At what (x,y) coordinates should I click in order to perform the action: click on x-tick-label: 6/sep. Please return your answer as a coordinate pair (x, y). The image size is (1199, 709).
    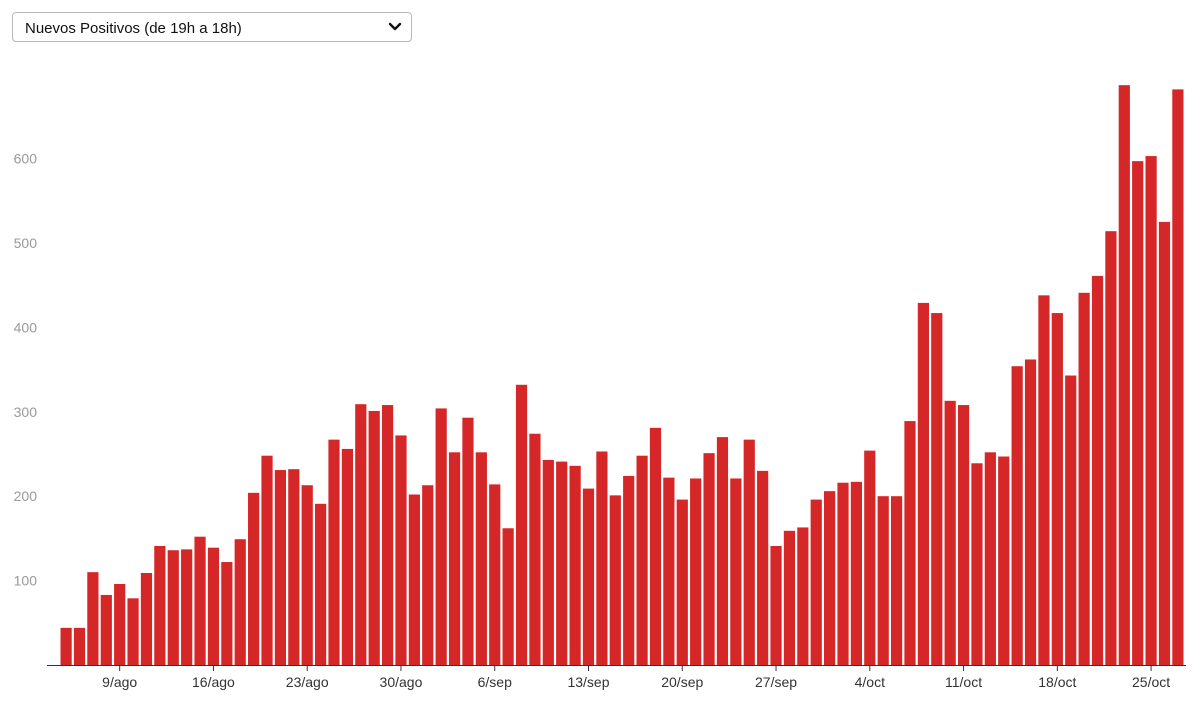
    Looking at the image, I should click on (495, 682).